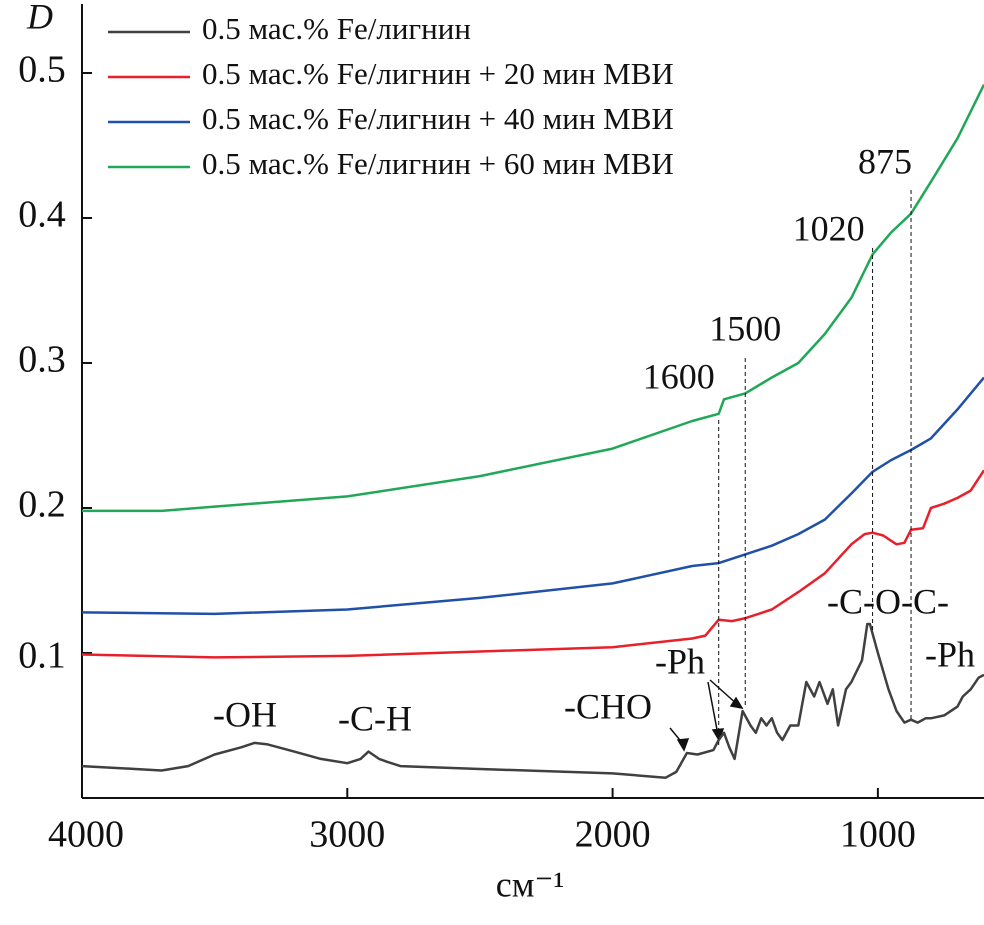 The image size is (984, 925). What do you see at coordinates (86, 835) in the screenshot?
I see `x-tick-label: 4000` at bounding box center [86, 835].